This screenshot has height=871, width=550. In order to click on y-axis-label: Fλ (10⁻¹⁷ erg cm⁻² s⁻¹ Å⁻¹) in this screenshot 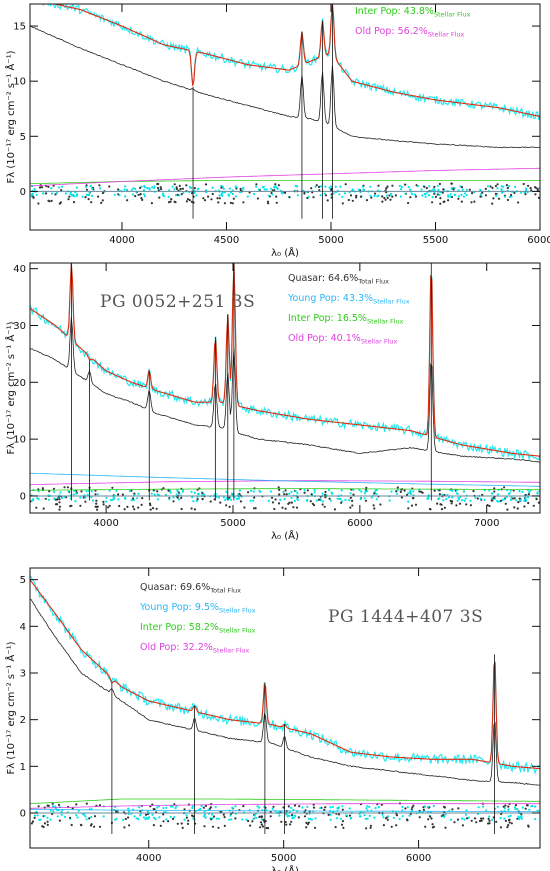, I will do `click(10, 707)`.